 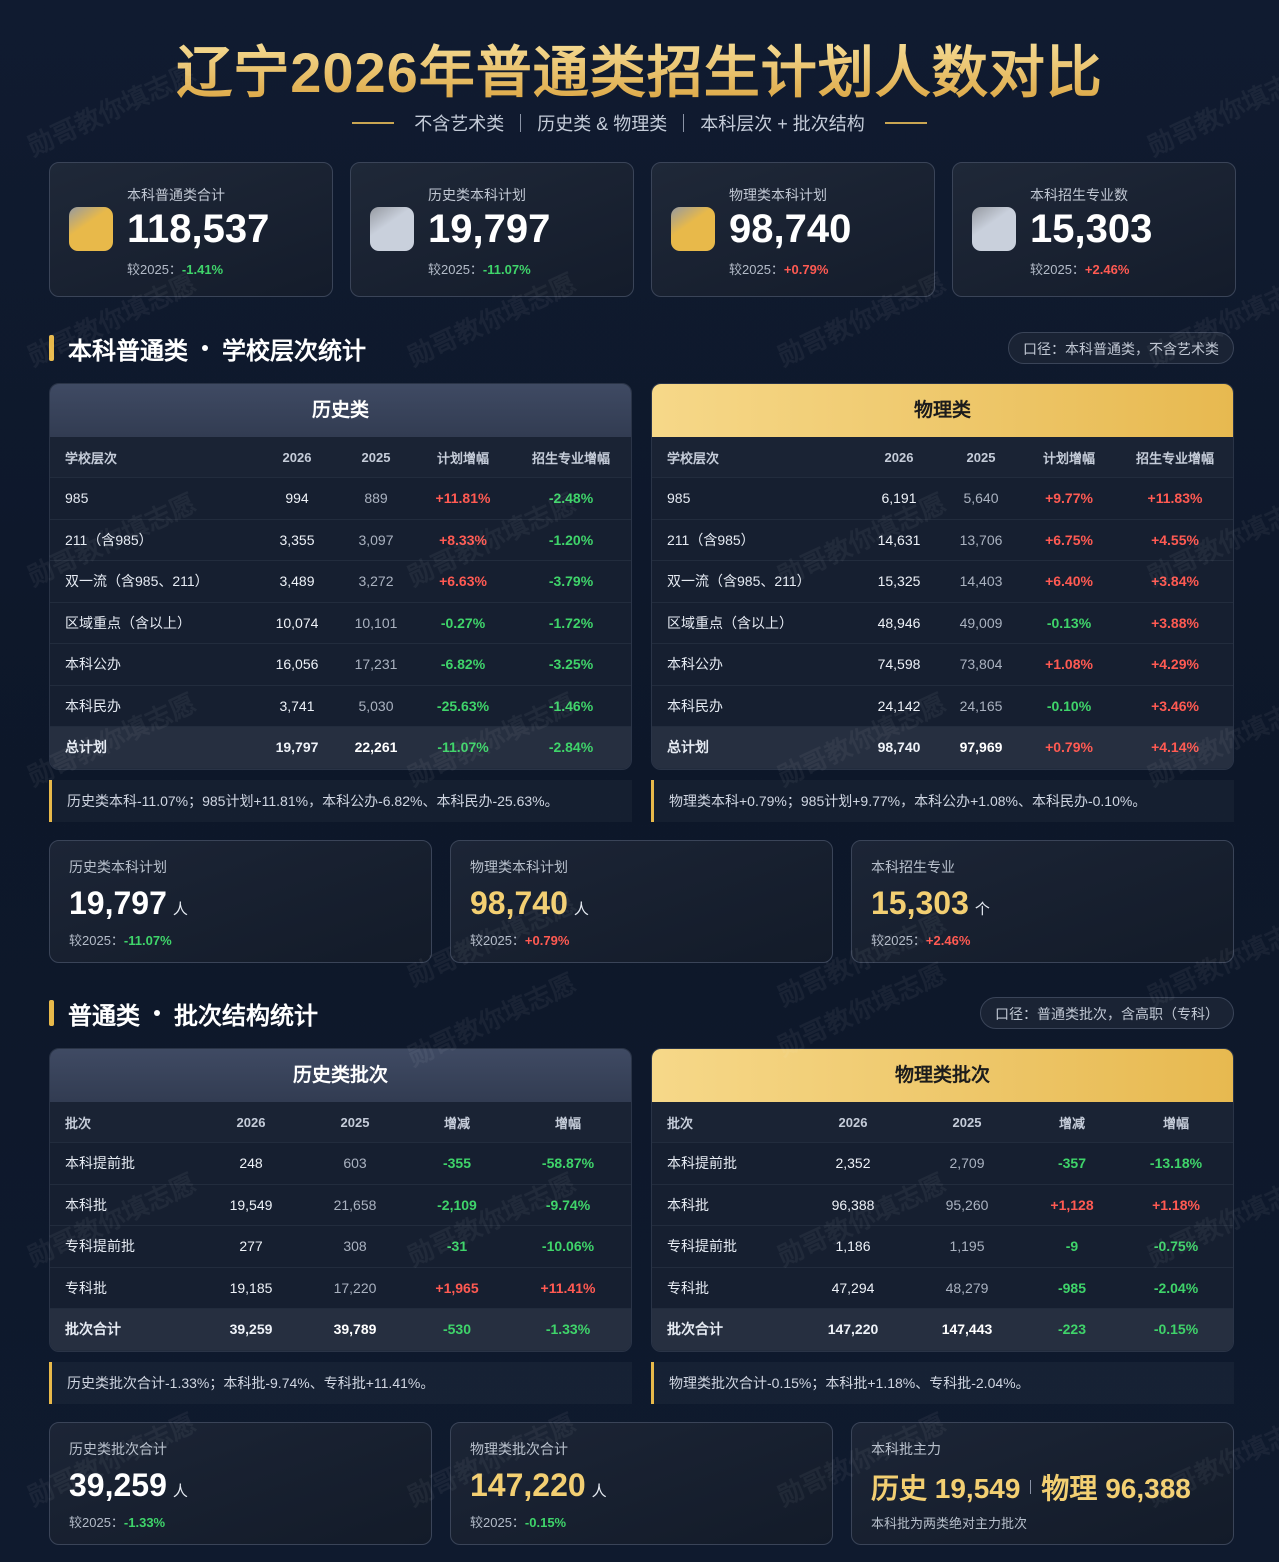 I want to click on table-cell: +9.77%, so click(x=1069, y=498).